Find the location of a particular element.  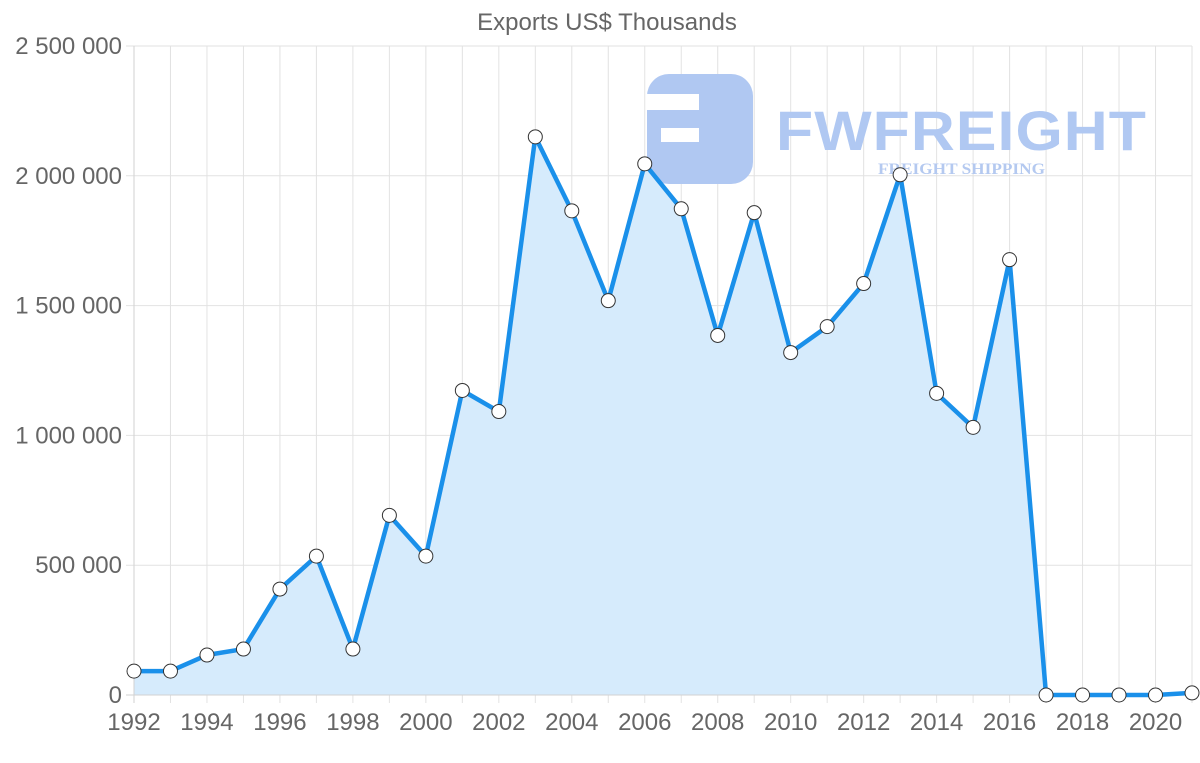

x-tick-label: 2020 is located at coordinates (1155, 722).